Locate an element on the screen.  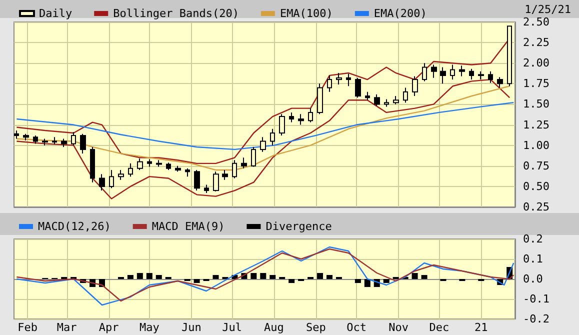
x-tick-label: Aug is located at coordinates (274, 327).